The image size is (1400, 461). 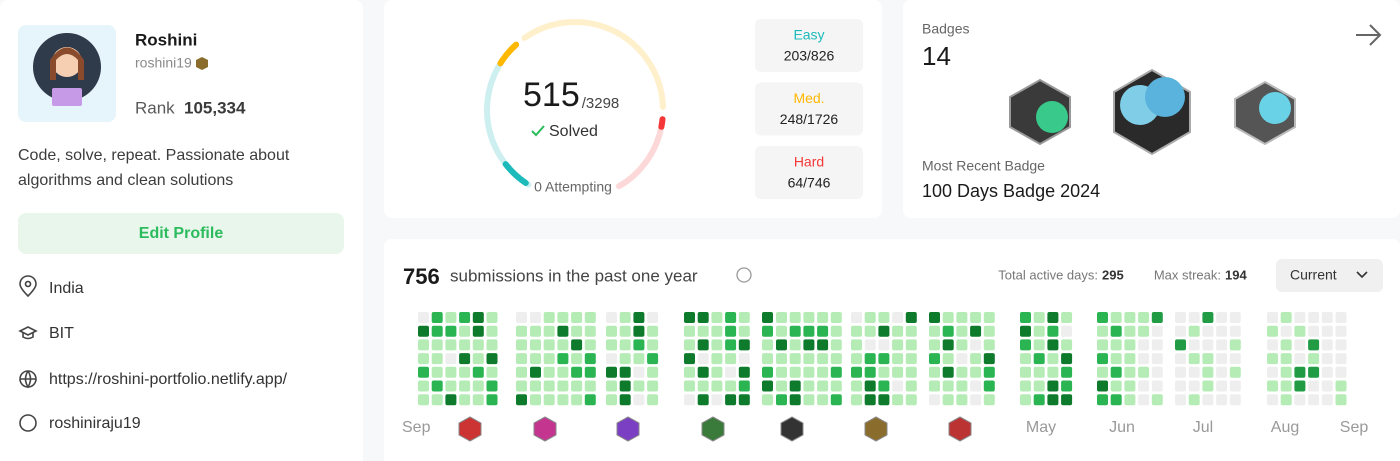 I want to click on location-icon, so click(x=28, y=286).